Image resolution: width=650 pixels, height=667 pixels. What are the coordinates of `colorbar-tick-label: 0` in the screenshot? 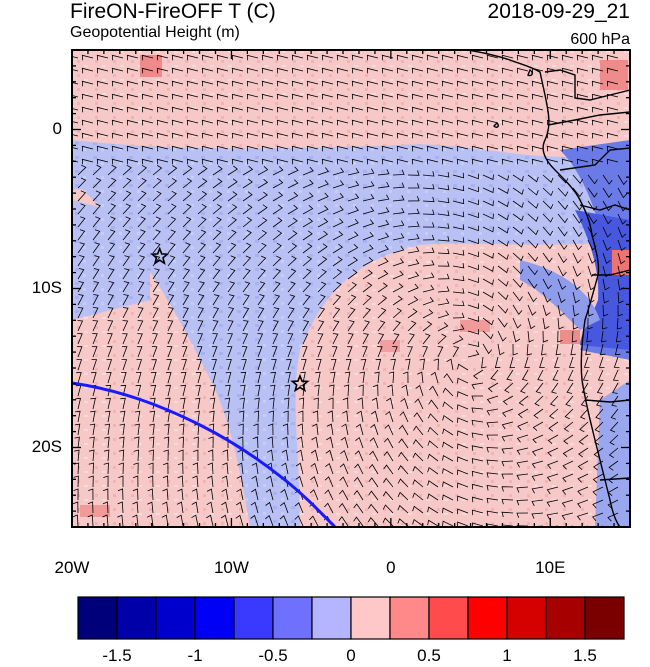 It's located at (351, 655).